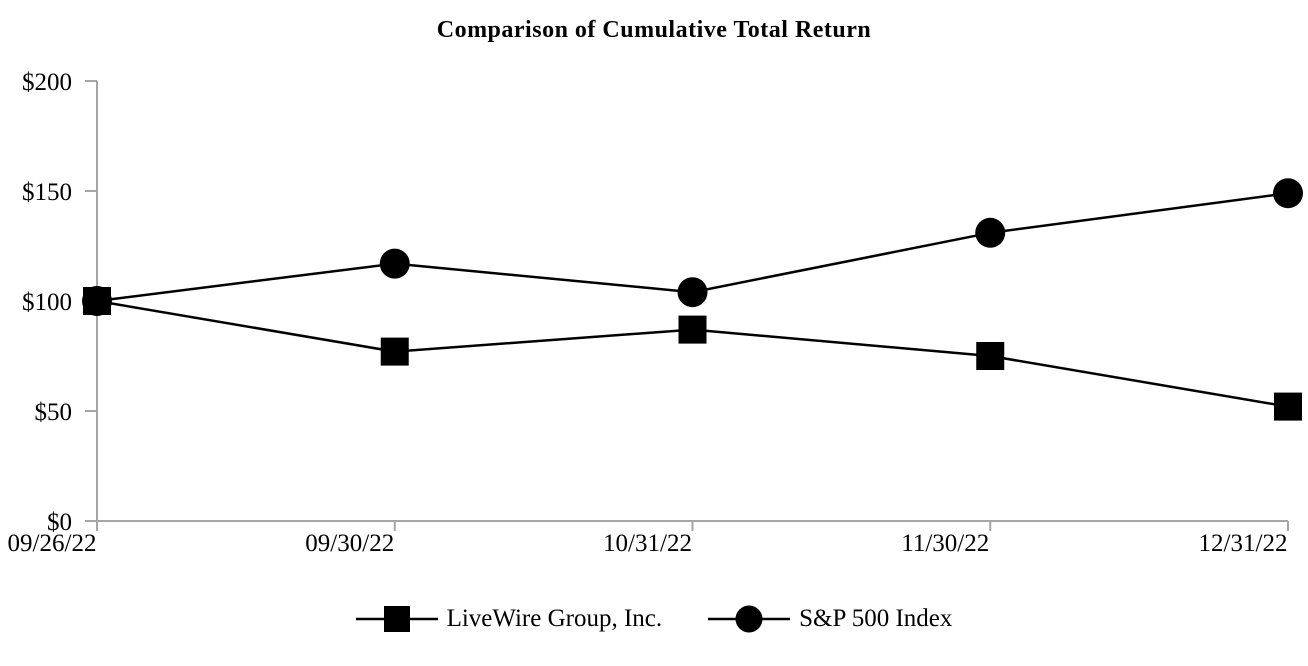 Image resolution: width=1308 pixels, height=666 pixels. What do you see at coordinates (876, 618) in the screenshot?
I see `legend-label-sp500: S&P 500 Index` at bounding box center [876, 618].